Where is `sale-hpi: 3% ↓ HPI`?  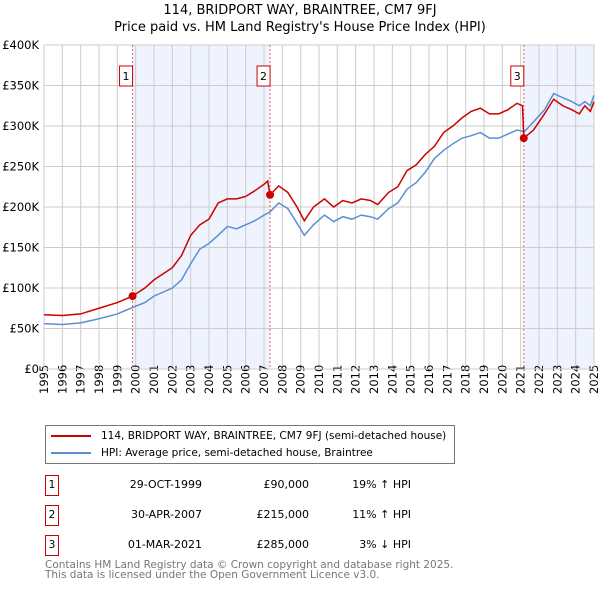
sale-hpi: 3% ↓ HPI is located at coordinates (385, 544).